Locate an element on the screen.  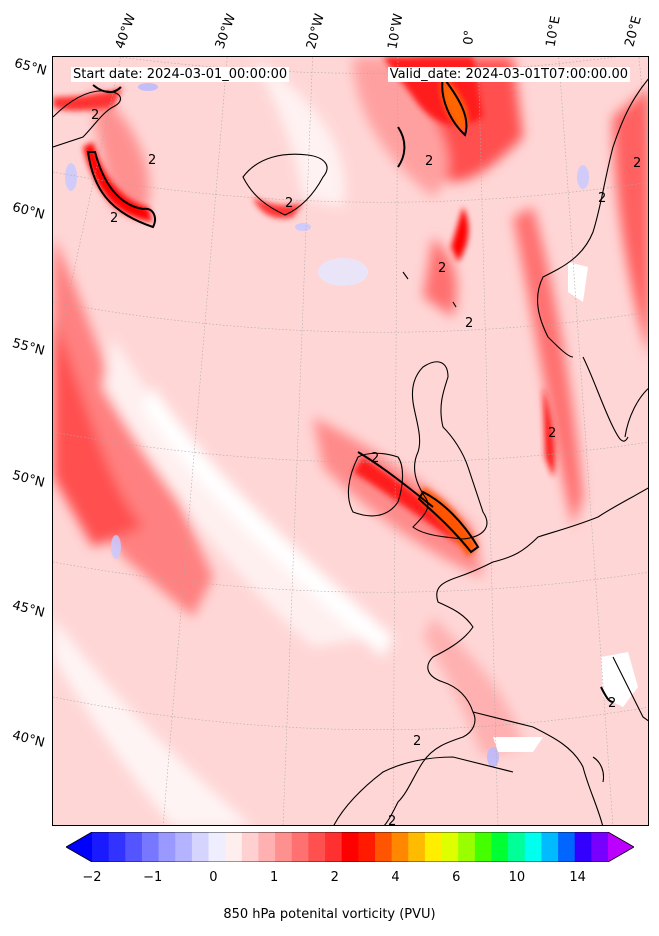
valid-date-label: Valid_date: 2024-03-01T07:00:00.00 is located at coordinates (508, 74).